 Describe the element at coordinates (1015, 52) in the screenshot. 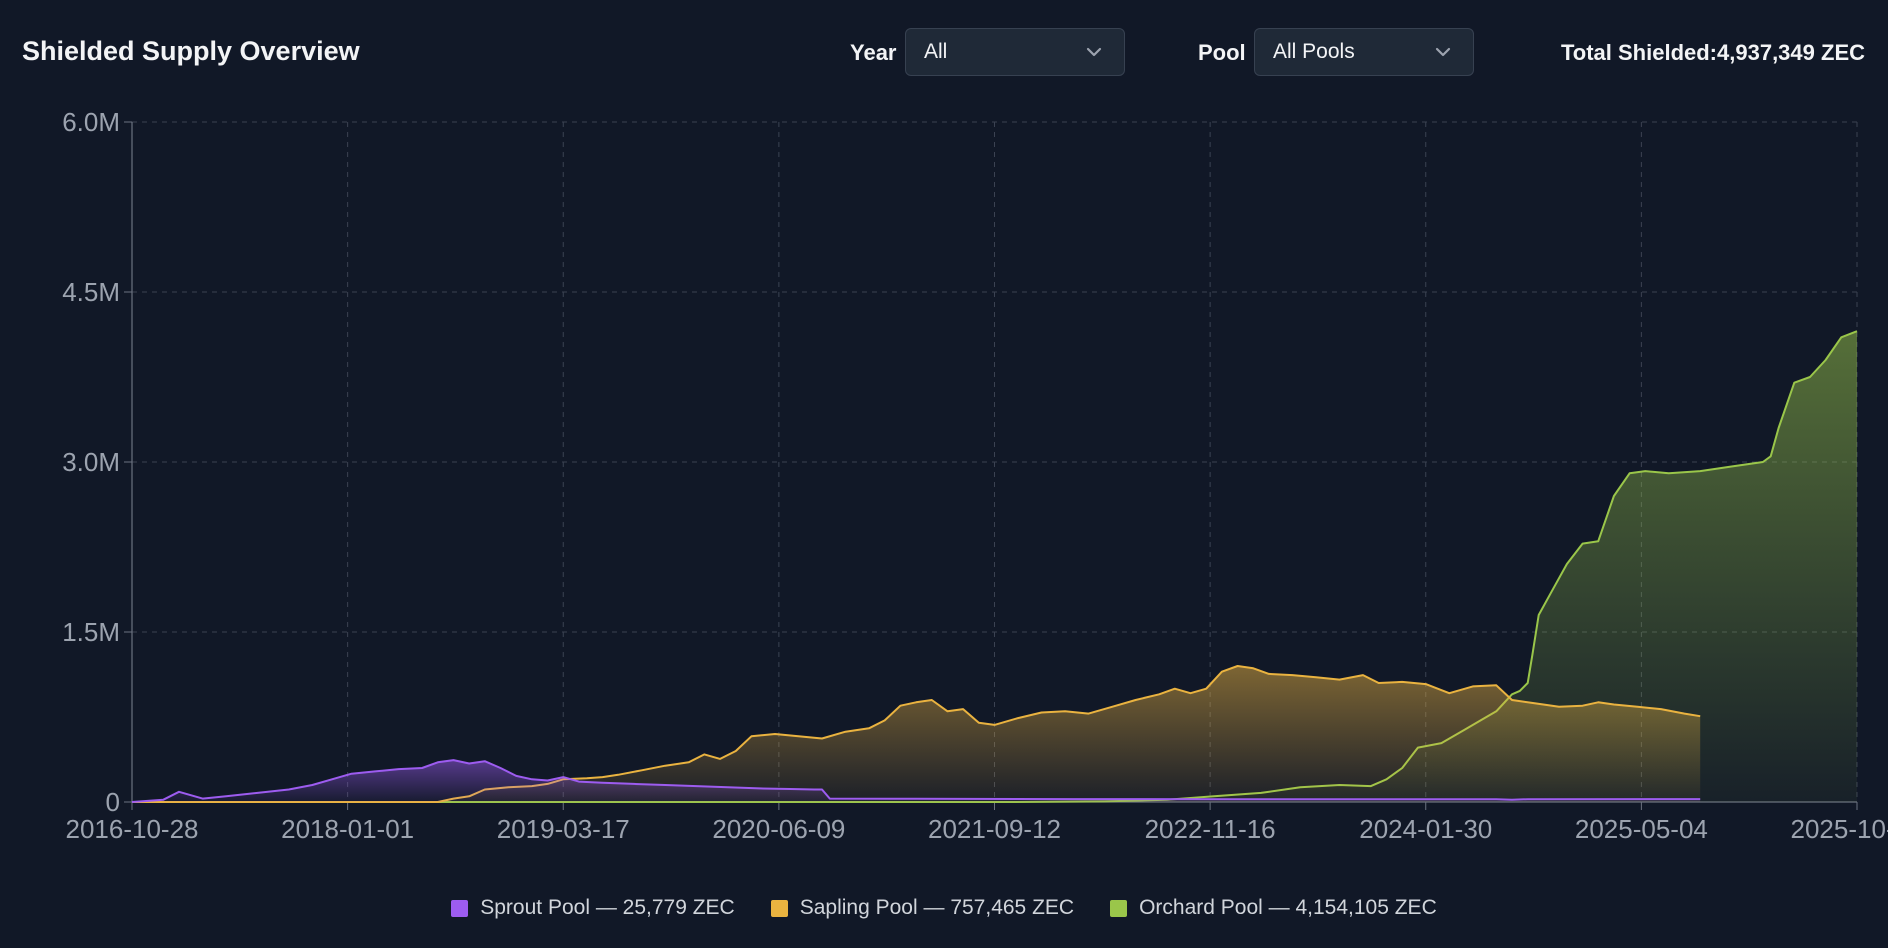

I see `year-select: All` at that location.